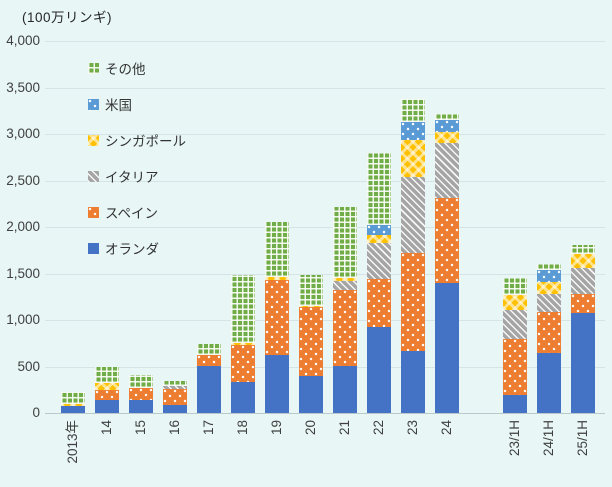 Image resolution: width=612 pixels, height=487 pixels. What do you see at coordinates (23, 40) in the screenshot?
I see `y-tick-label: 4,000` at bounding box center [23, 40].